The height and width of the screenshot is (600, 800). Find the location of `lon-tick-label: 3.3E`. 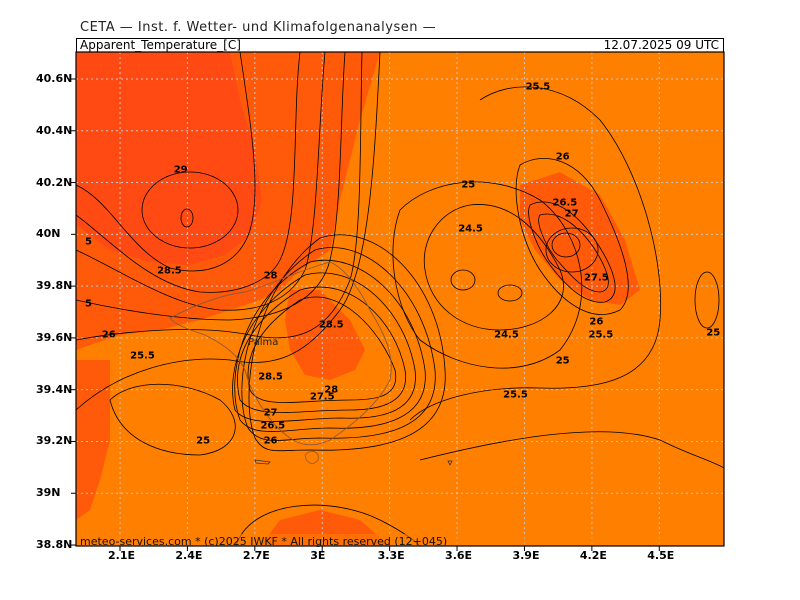

lon-tick-label: 3.3E is located at coordinates (391, 555).